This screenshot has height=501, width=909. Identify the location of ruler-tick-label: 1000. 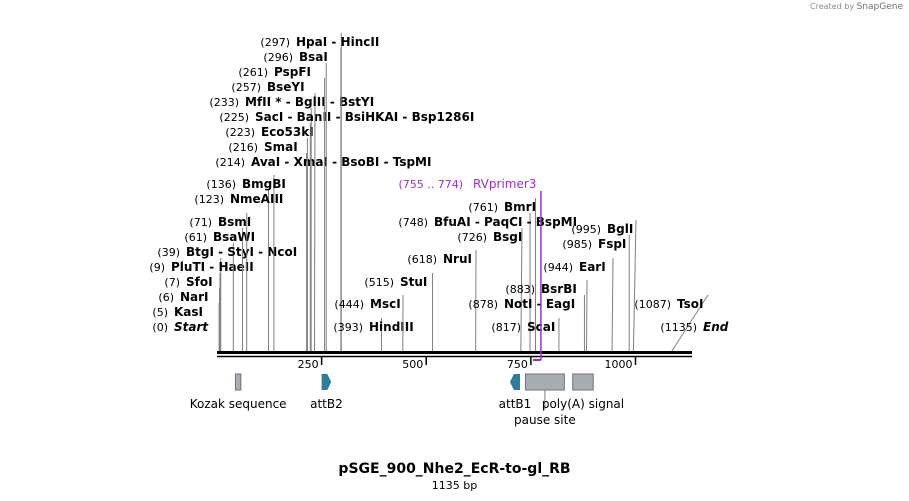
(619, 364).